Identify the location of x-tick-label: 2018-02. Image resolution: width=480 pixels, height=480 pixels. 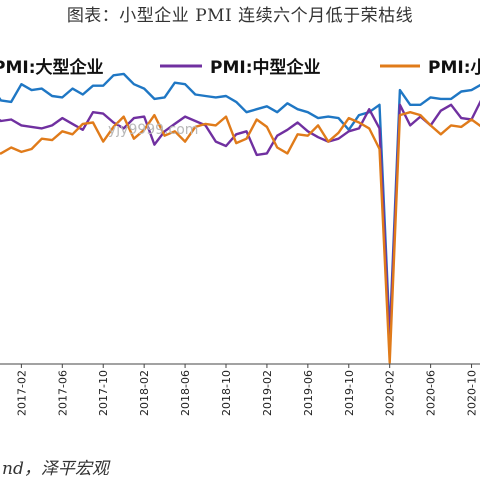
(144, 393).